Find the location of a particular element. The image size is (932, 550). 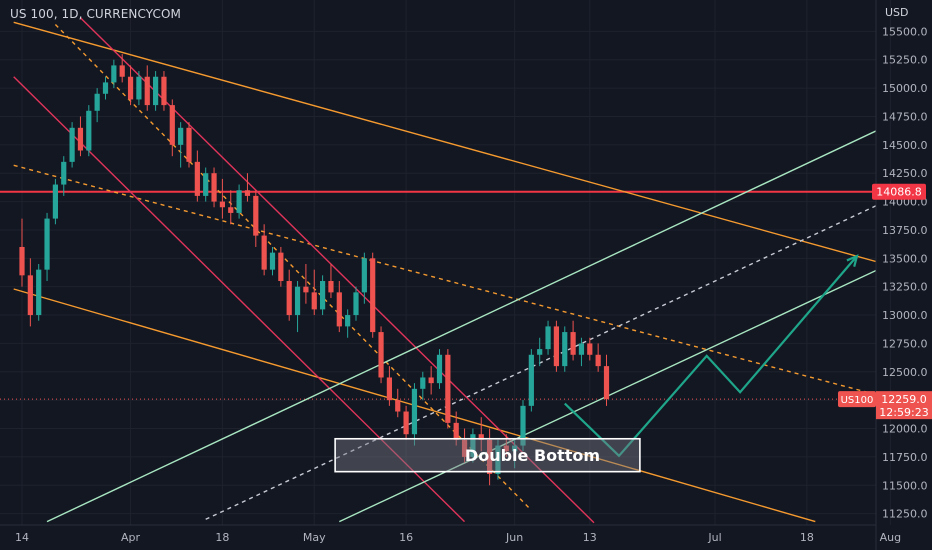

price-tick-label: 11500.0 is located at coordinates (905, 485).